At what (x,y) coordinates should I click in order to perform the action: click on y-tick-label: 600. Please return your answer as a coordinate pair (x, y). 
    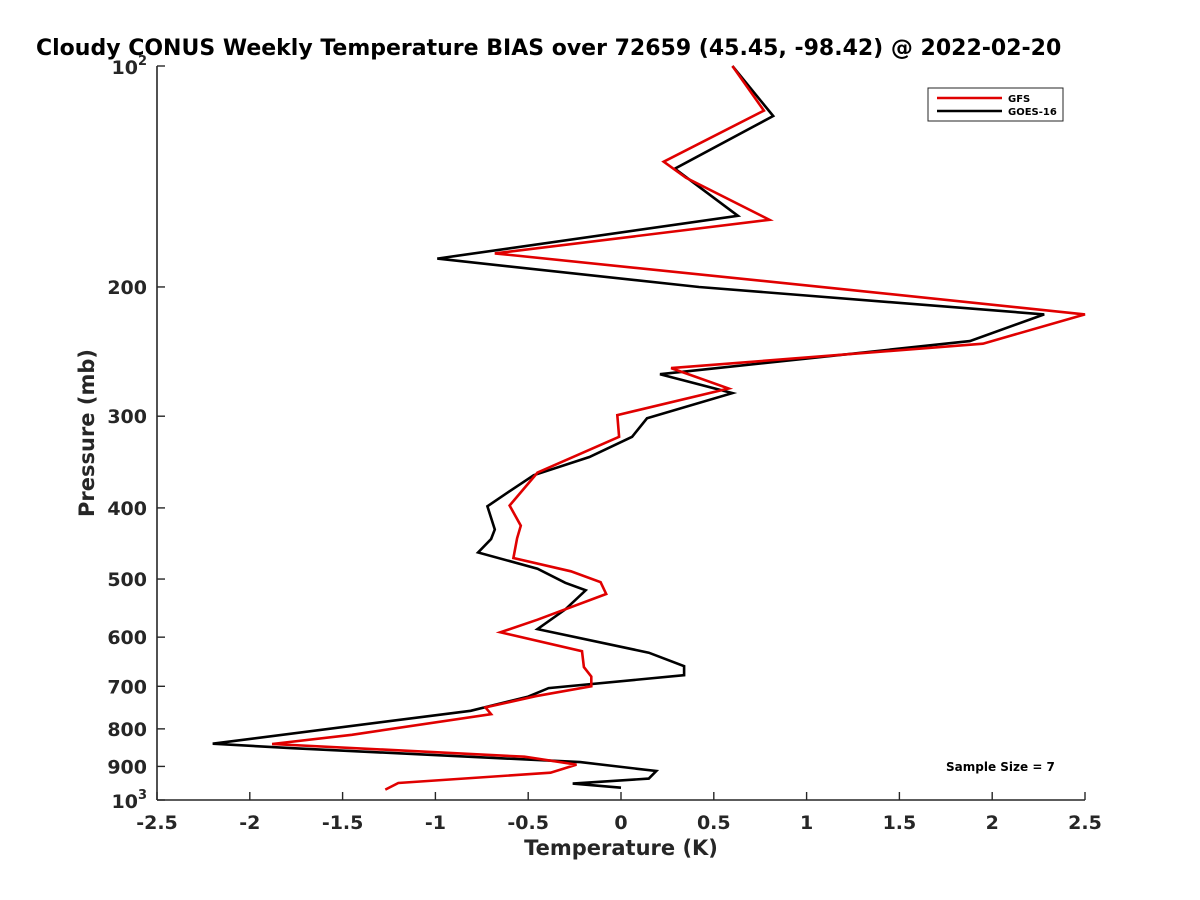
    Looking at the image, I should click on (127, 638).